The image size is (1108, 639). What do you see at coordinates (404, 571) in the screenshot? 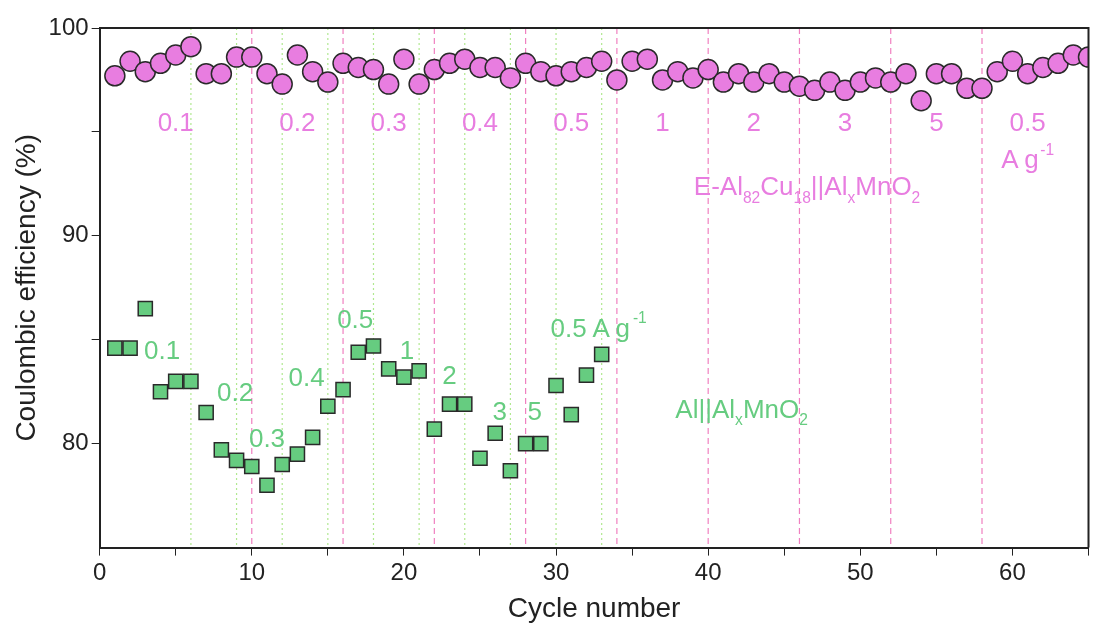
I see `x-tick-label: 20` at bounding box center [404, 571].